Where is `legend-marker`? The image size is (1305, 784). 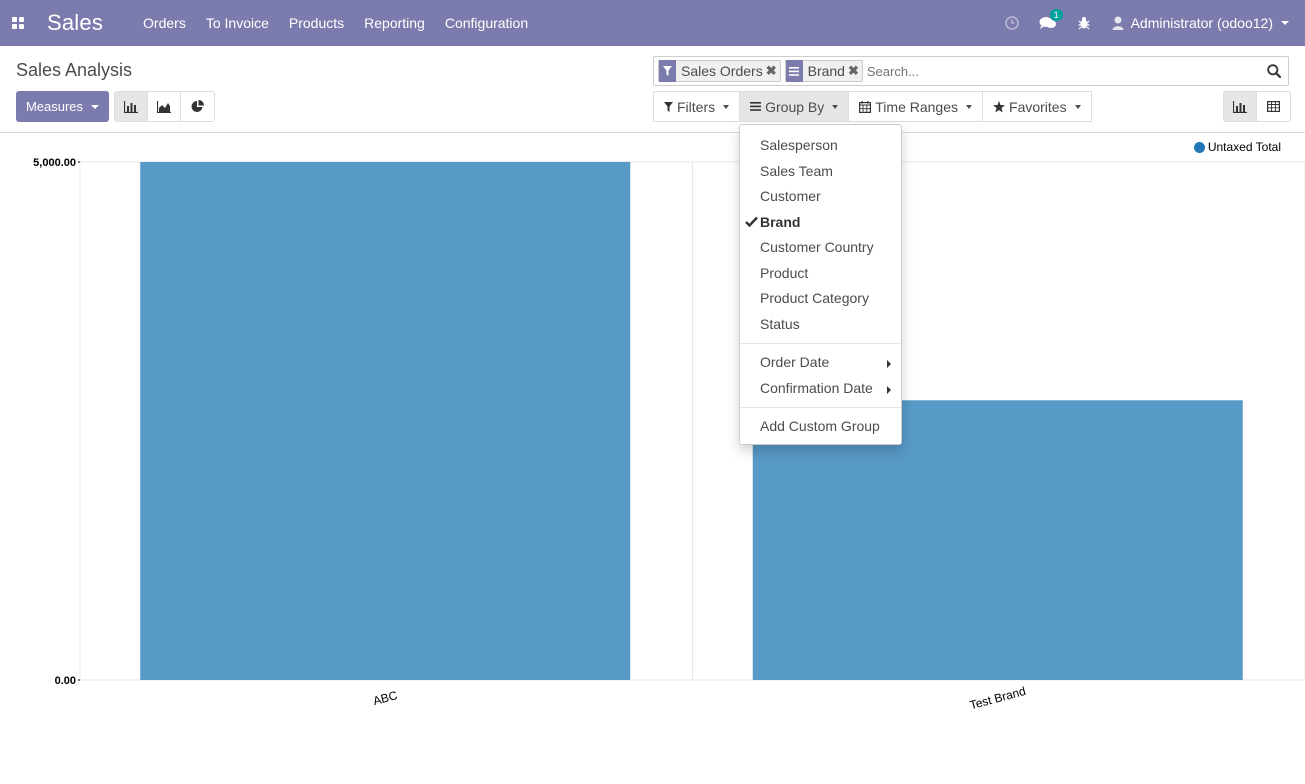
legend-marker is located at coordinates (1199, 147).